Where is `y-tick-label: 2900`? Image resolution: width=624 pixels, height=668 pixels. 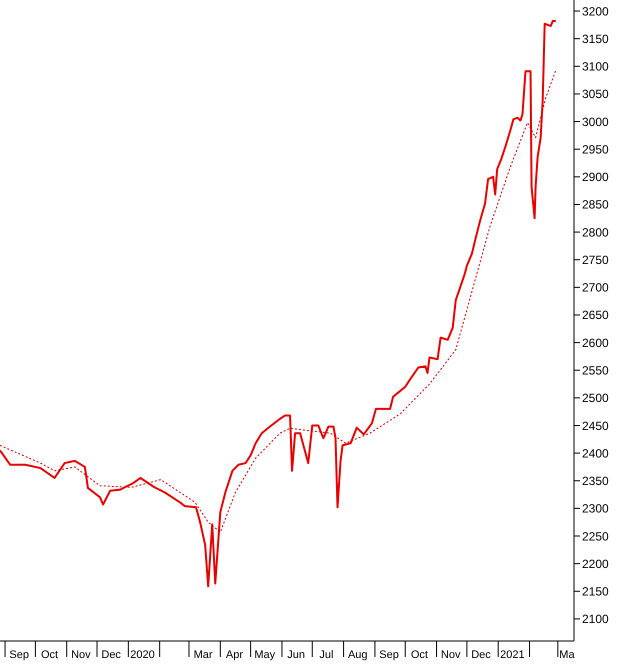 y-tick-label: 2900 is located at coordinates (596, 177).